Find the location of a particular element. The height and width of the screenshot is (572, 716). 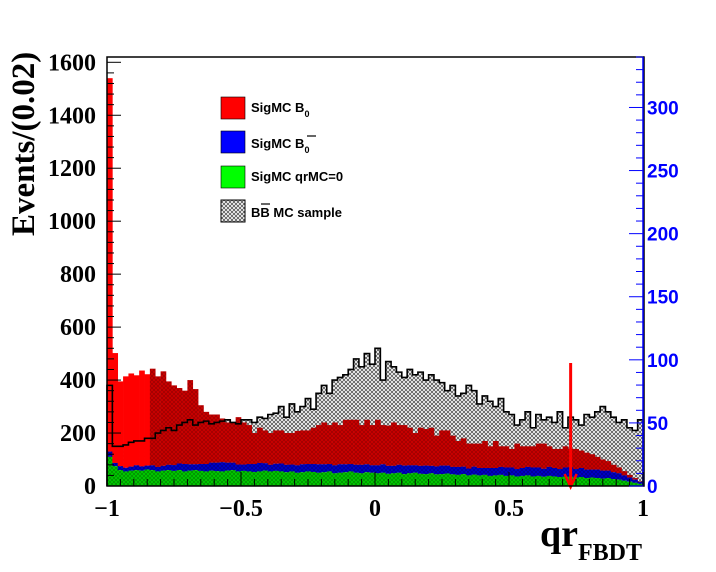

y-tick-label: 1200 is located at coordinates (72, 169).